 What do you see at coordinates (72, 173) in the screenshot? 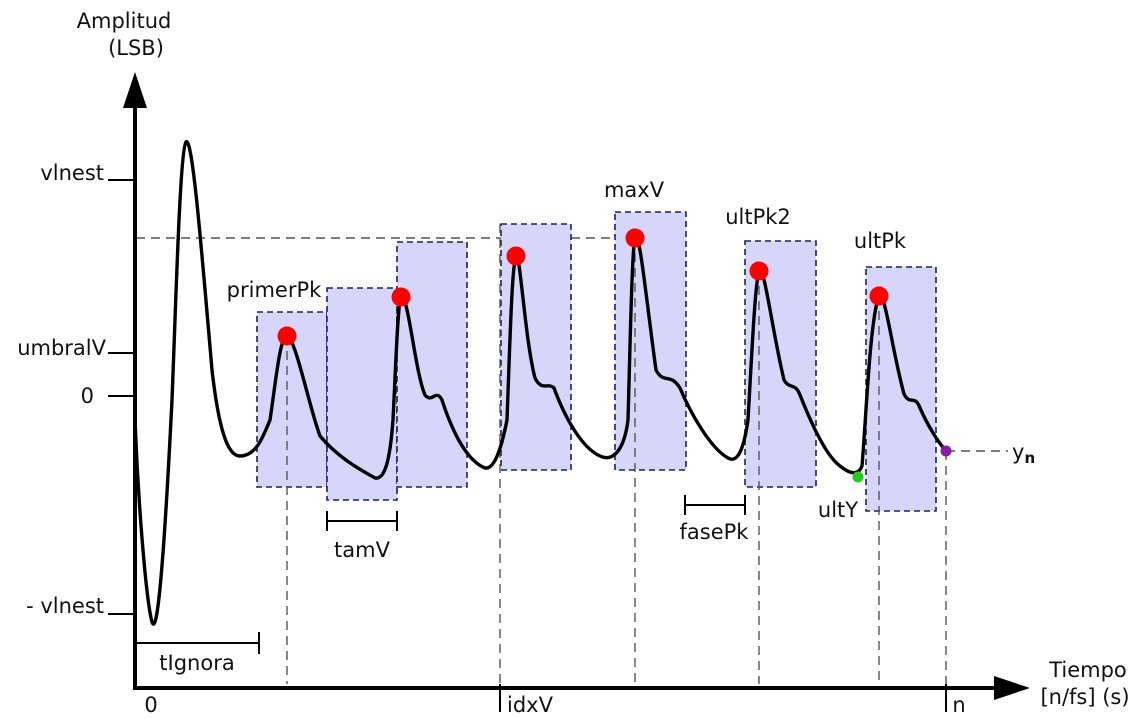
I see `y-tick-label-vlnest: vlnest` at bounding box center [72, 173].